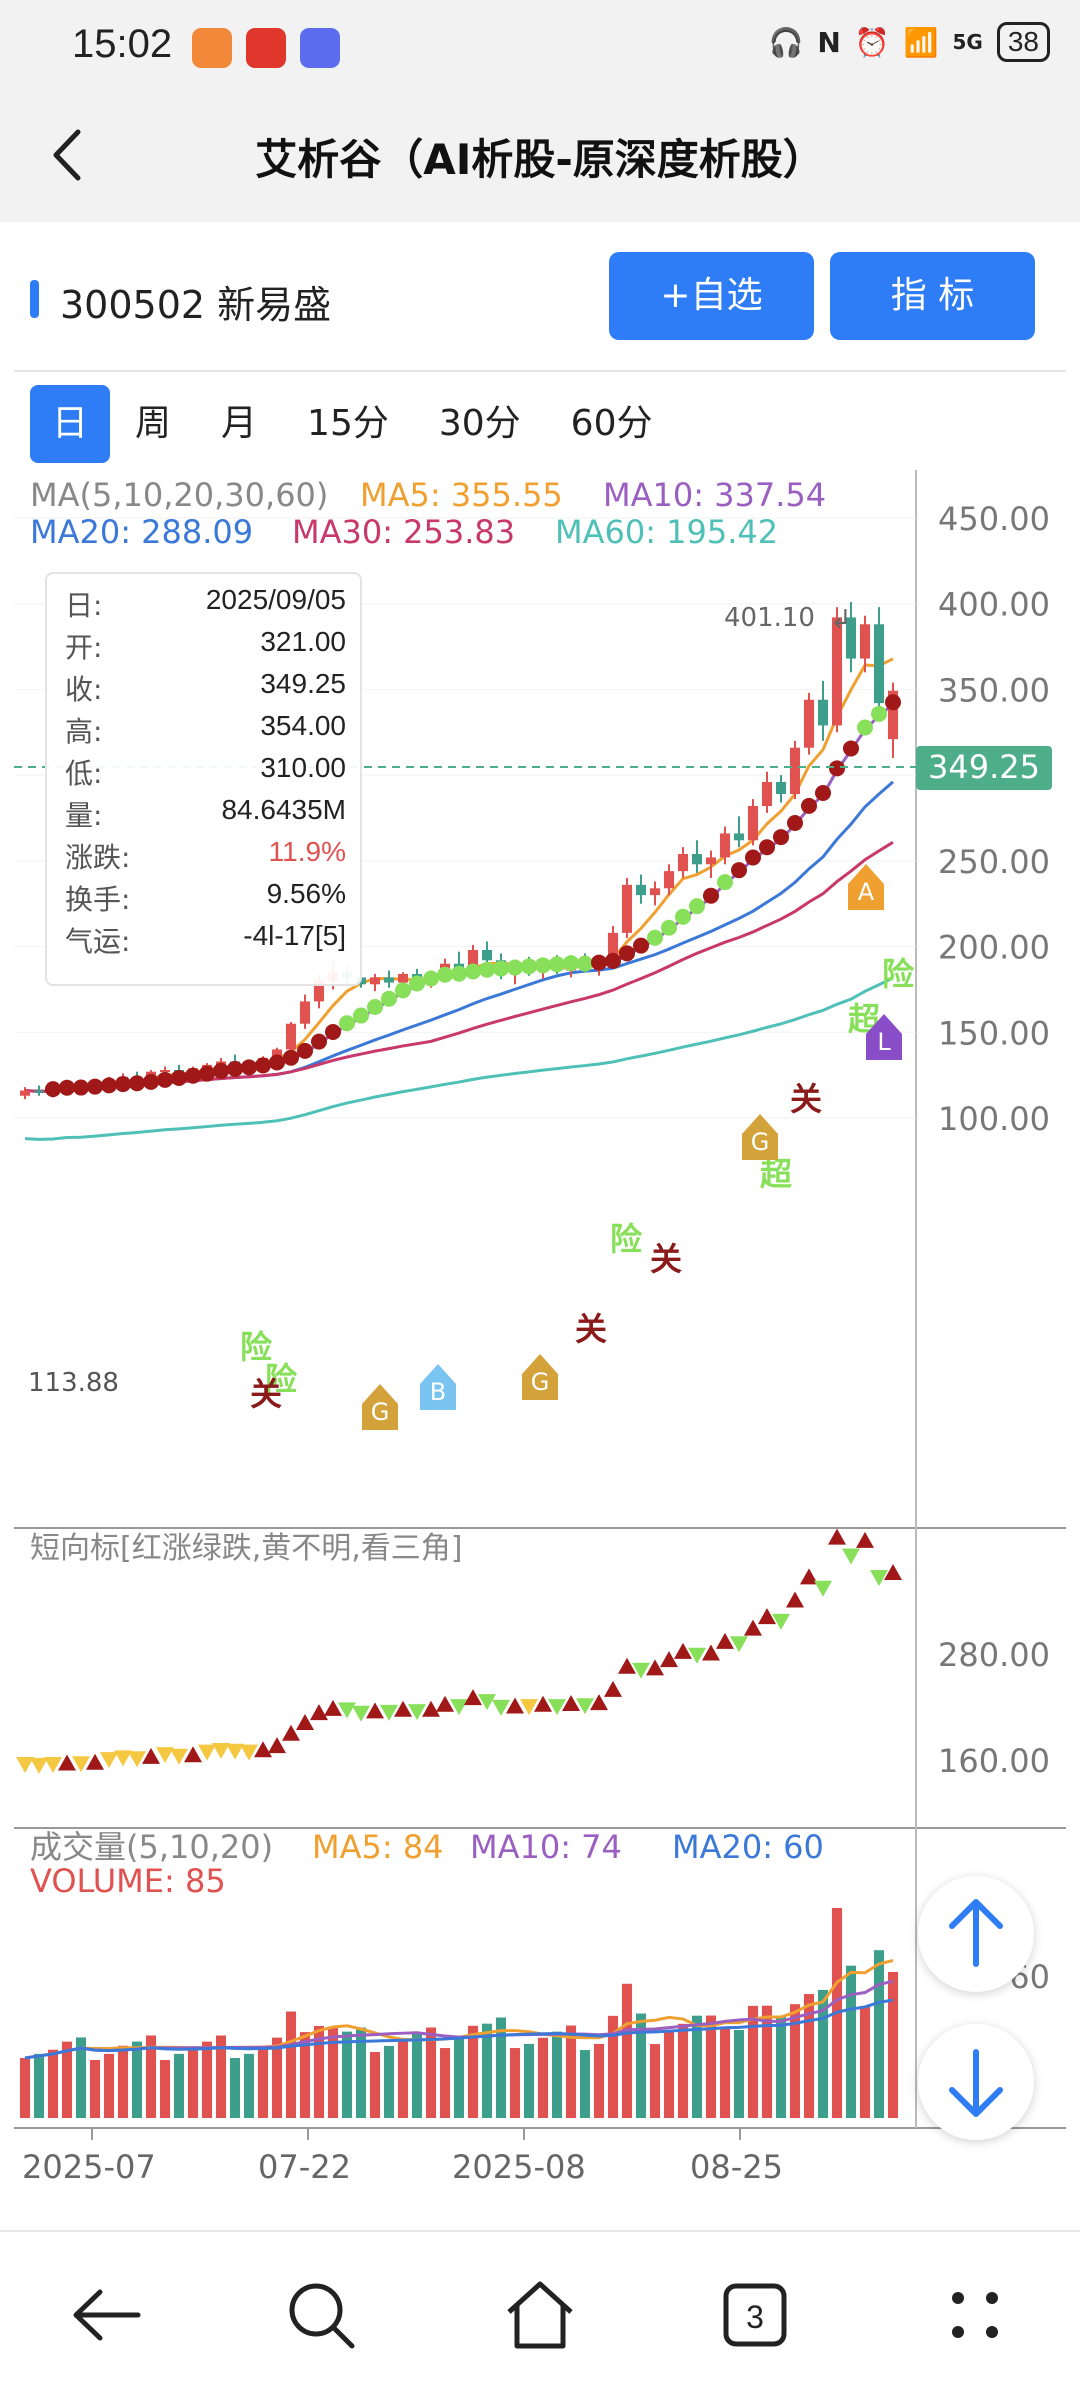  What do you see at coordinates (153, 423) in the screenshot?
I see `tab-week: 周` at bounding box center [153, 423].